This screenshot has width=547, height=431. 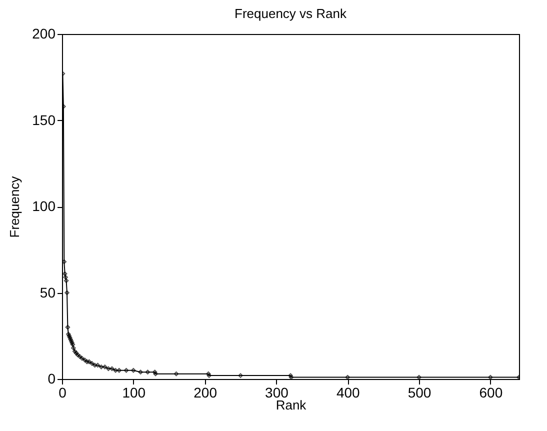 I want to click on x-axis-title: Rank, so click(x=291, y=405).